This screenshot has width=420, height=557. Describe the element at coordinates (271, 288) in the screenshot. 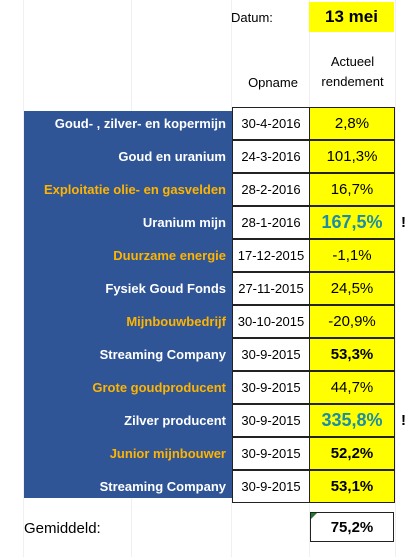

I see `row-date-cell: 27-11-2015` at that location.